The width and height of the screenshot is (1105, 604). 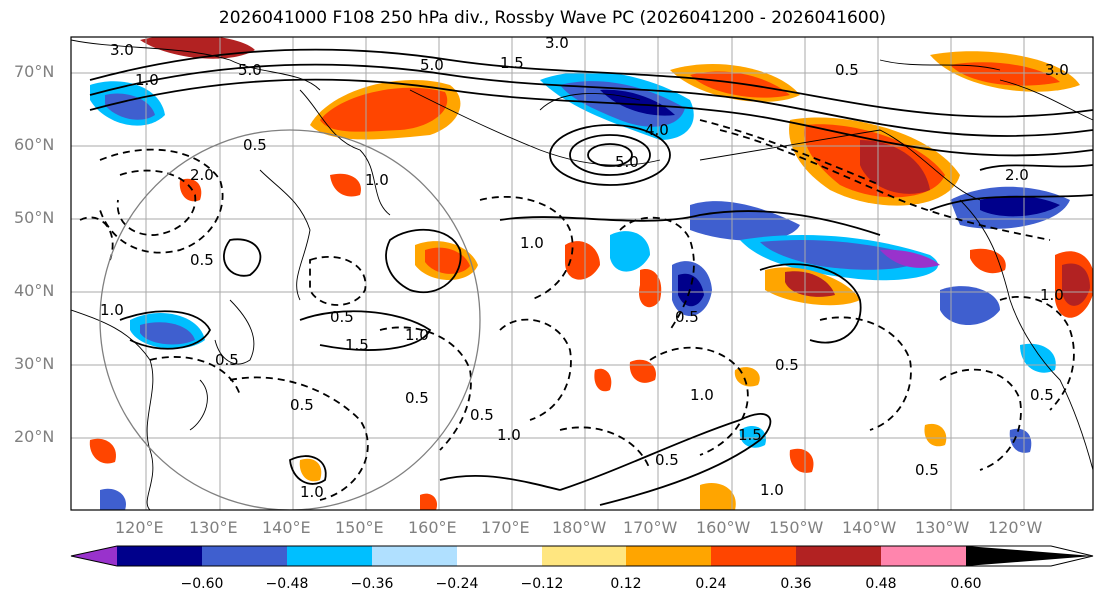 What do you see at coordinates (139, 527) in the screenshot?
I see `lon-label: 120°E` at bounding box center [139, 527].